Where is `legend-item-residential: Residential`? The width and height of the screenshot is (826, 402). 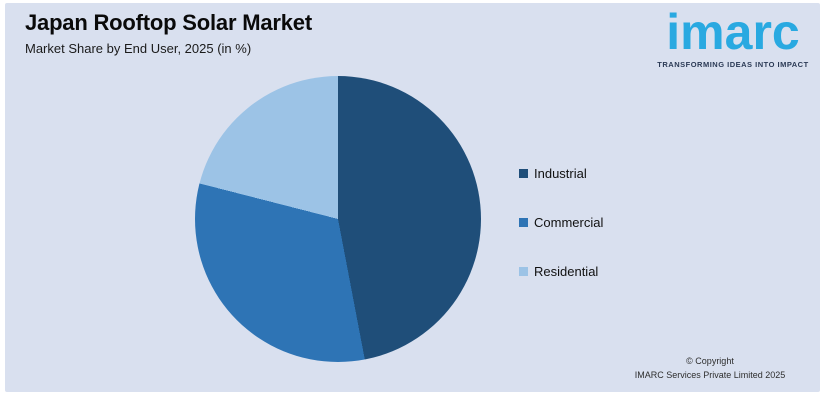 legend-item-residential: Residential is located at coordinates (561, 271).